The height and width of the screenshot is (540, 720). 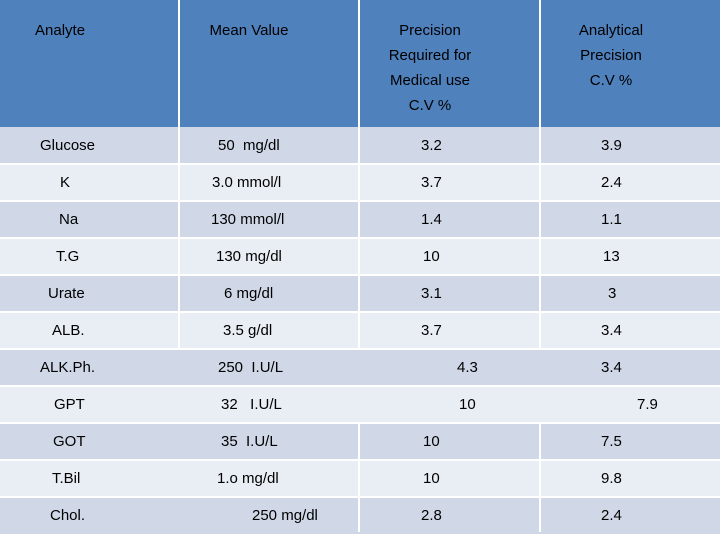 I want to click on cell-mean-value: 3.0 mmol/l, so click(x=247, y=182).